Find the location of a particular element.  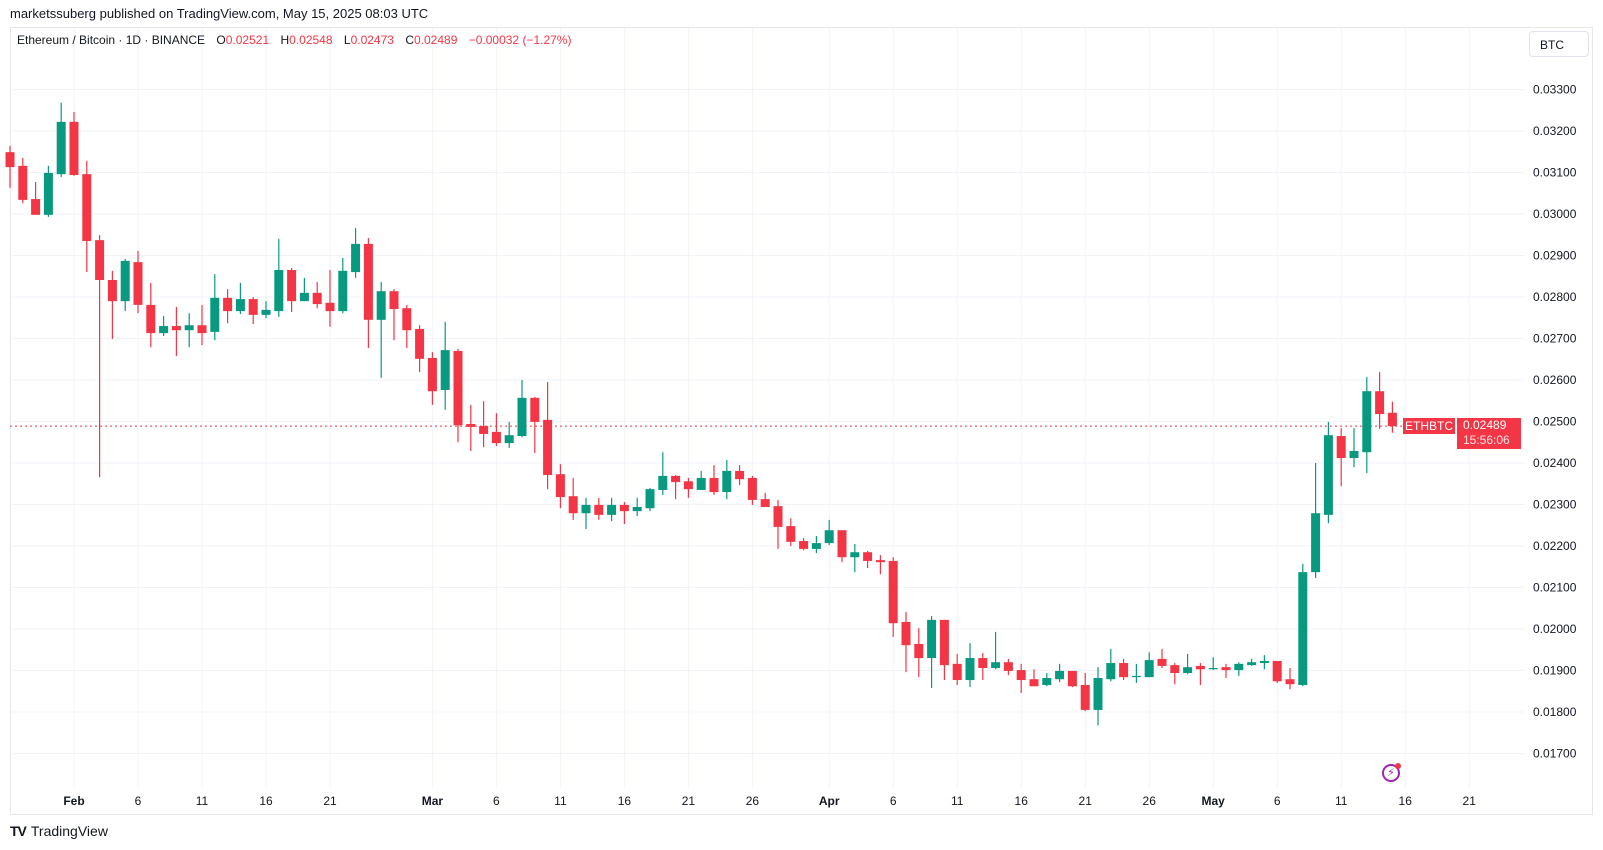

currency-button: BTC is located at coordinates (1559, 44).